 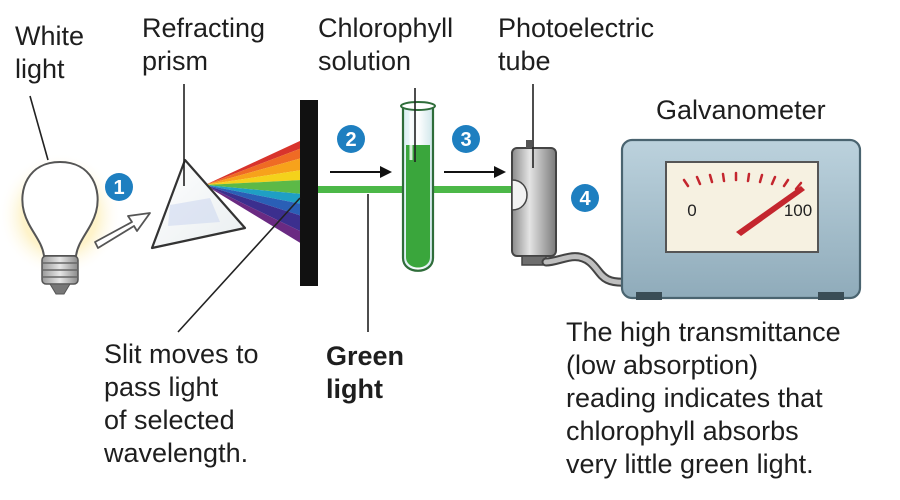 I want to click on refracting-prism, so click(x=198, y=204).